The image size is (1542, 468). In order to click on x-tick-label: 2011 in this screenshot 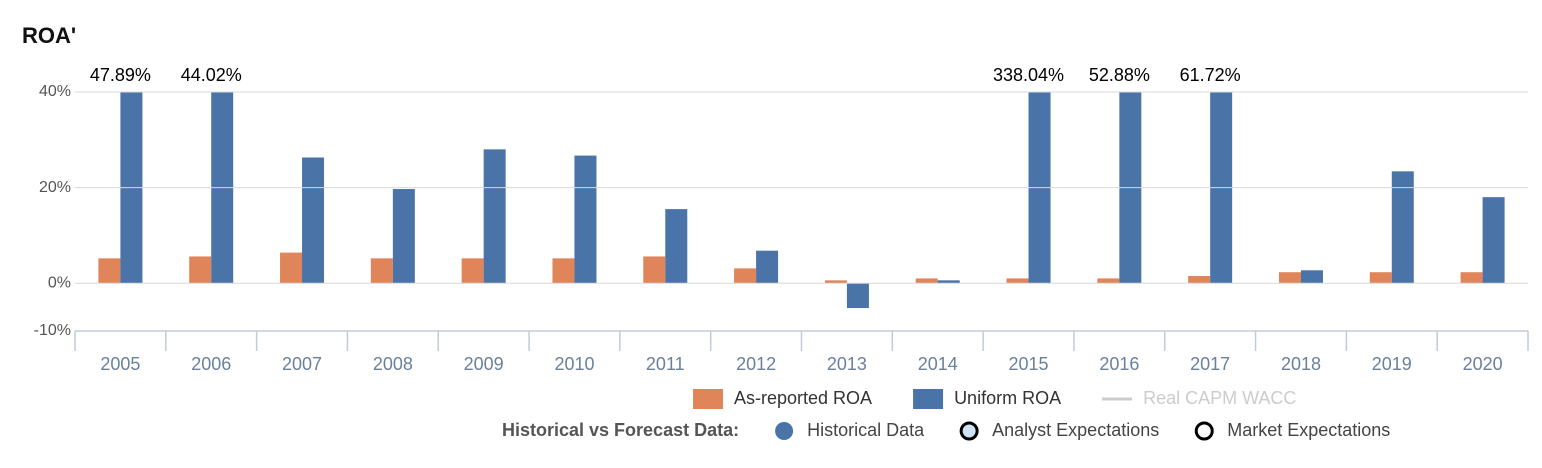, I will do `click(665, 364)`.